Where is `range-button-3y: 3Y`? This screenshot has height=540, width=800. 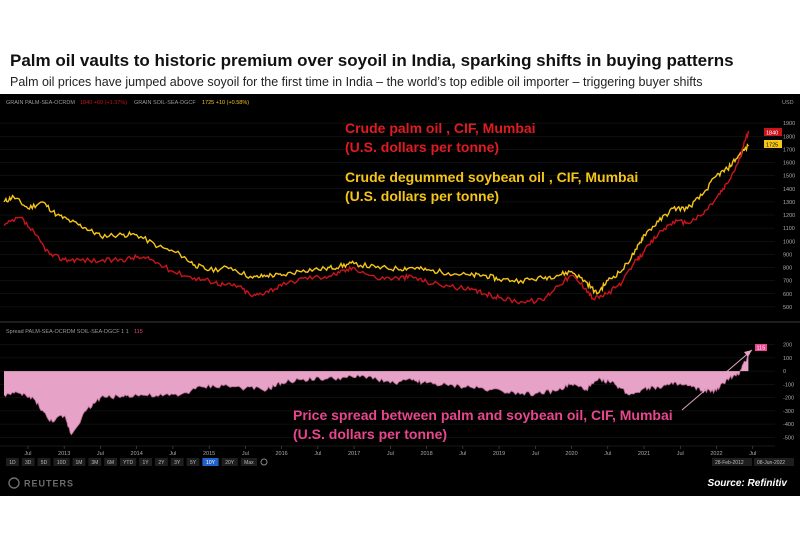
range-button-3y: 3Y is located at coordinates (177, 462).